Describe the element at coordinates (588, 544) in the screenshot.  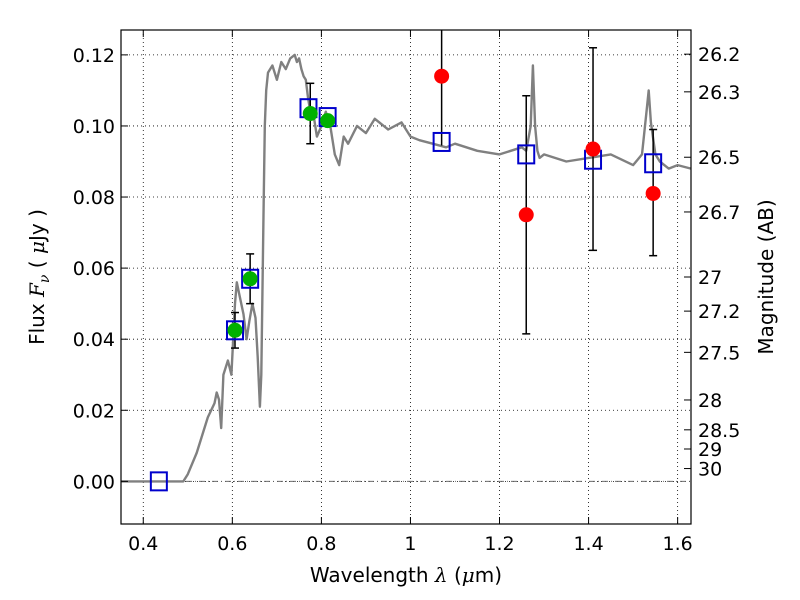
I see `x-tick-label-5: 1.4` at that location.